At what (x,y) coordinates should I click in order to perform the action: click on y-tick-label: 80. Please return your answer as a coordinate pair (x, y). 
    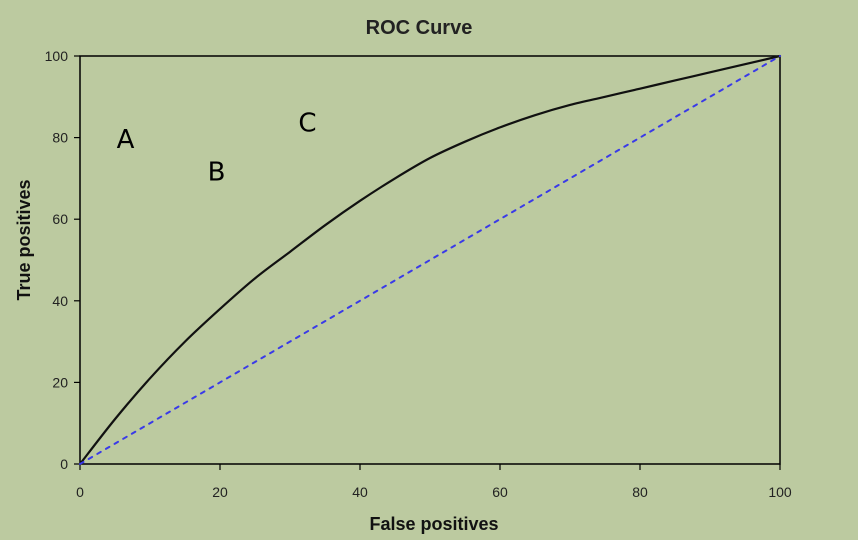
    Looking at the image, I should click on (60, 138).